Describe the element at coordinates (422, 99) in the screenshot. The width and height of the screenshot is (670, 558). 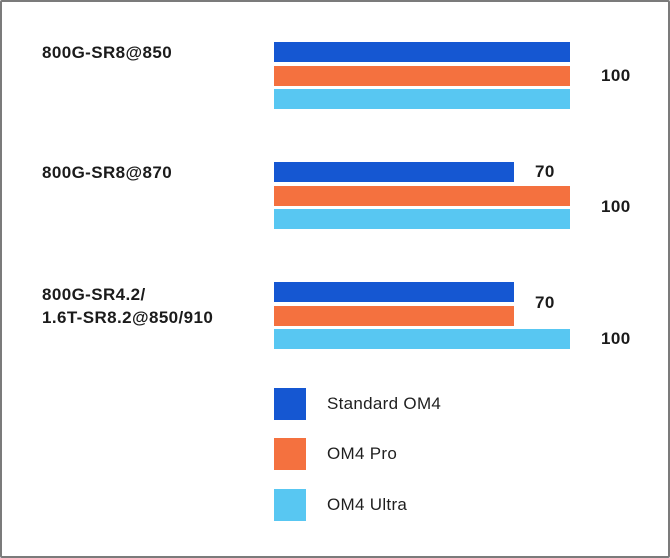
I see `bar-om4-ultra-group1` at that location.